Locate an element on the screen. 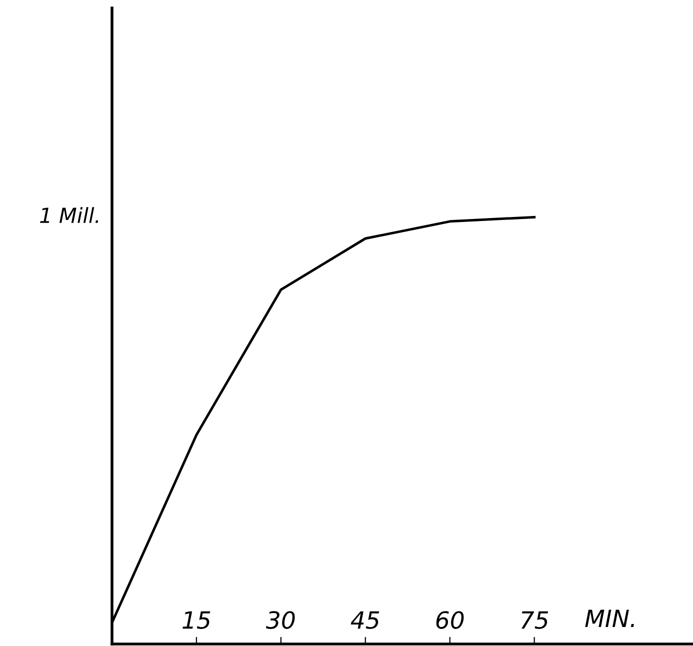 Image resolution: width=693 pixels, height=646 pixels. x-tick-label: 45 is located at coordinates (365, 620).